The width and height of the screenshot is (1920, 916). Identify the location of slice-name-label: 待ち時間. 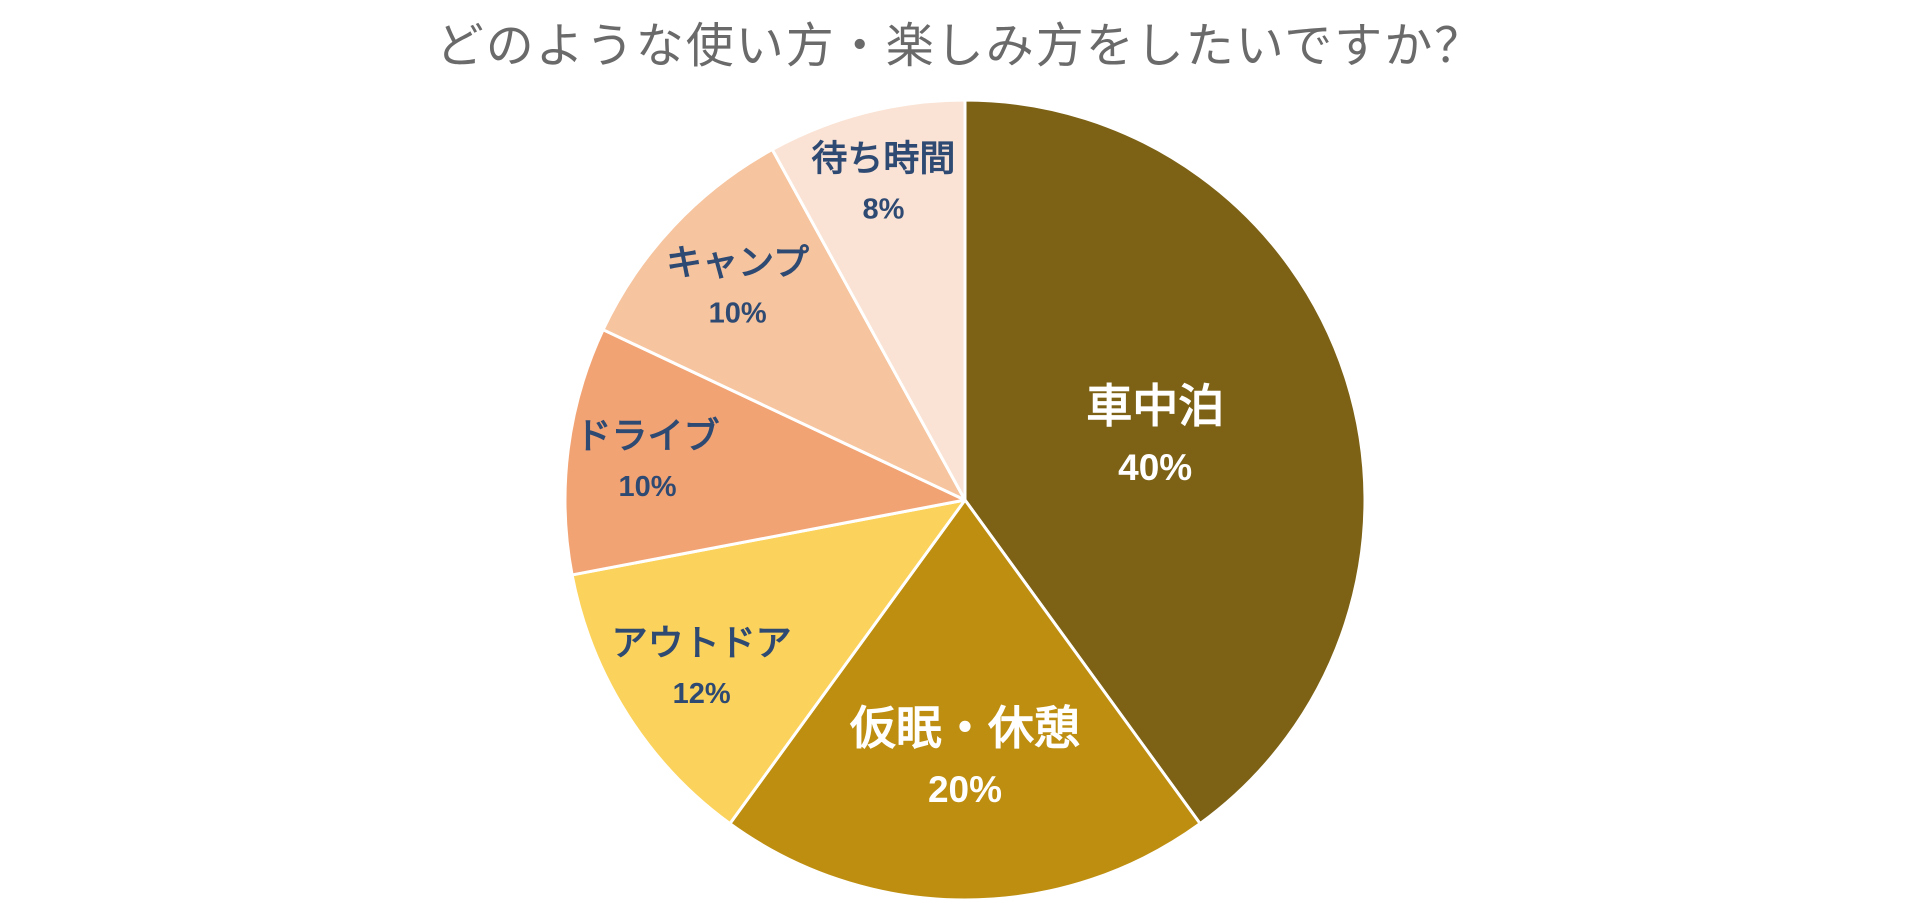
(883, 157).